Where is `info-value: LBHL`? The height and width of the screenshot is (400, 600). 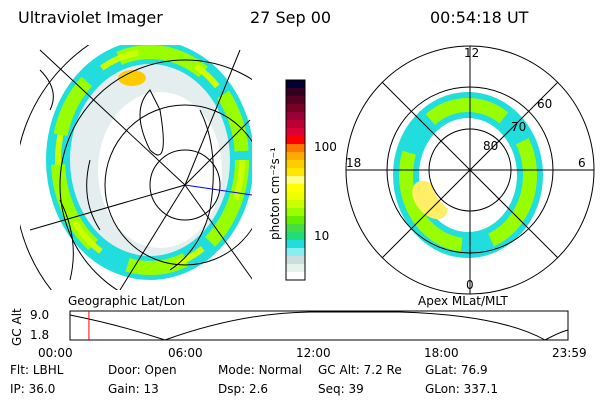 info-value: LBHL is located at coordinates (48, 370).